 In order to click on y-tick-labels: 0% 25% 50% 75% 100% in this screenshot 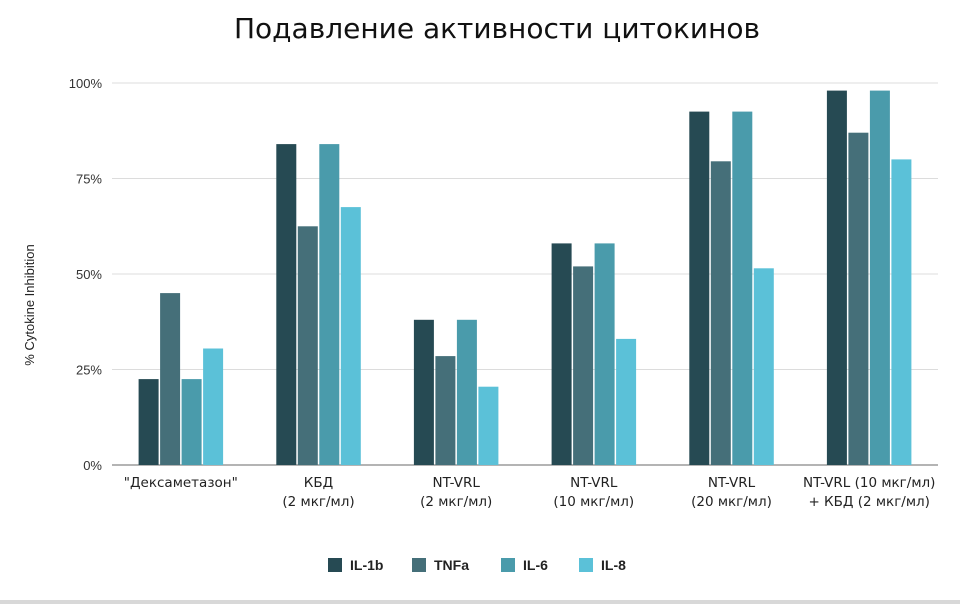, I will do `click(86, 274)`.